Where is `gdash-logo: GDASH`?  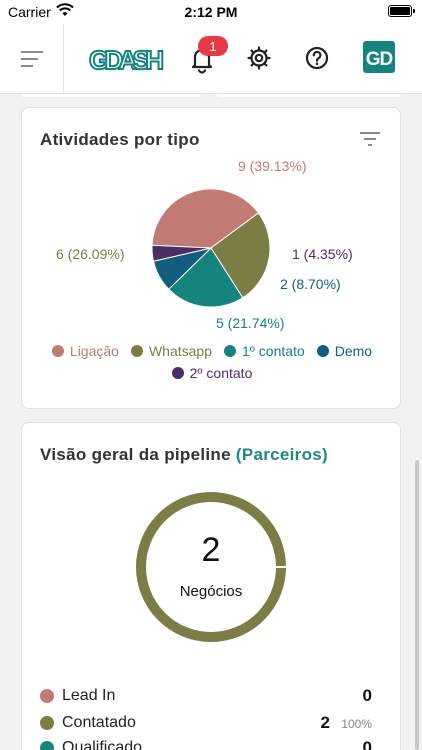 gdash-logo: GDASH is located at coordinates (126, 59).